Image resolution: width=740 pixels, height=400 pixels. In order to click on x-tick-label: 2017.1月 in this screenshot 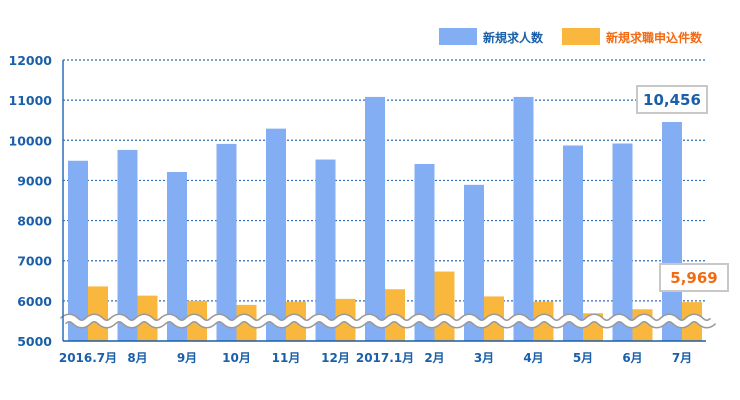, I will do `click(385, 358)`.